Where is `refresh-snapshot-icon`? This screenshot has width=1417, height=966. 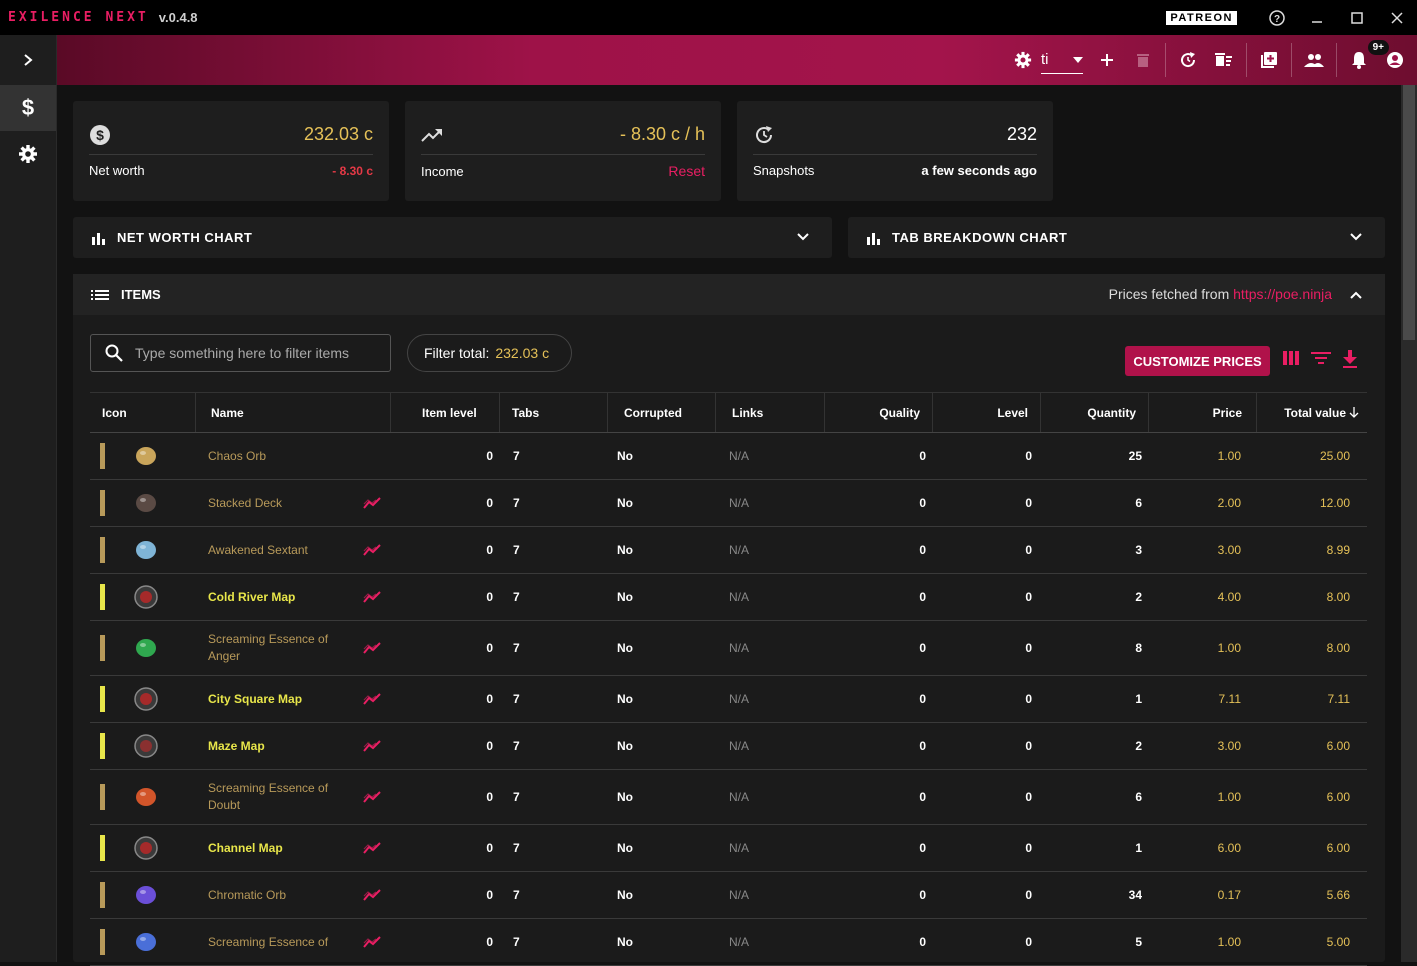
refresh-snapshot-icon is located at coordinates (1188, 60).